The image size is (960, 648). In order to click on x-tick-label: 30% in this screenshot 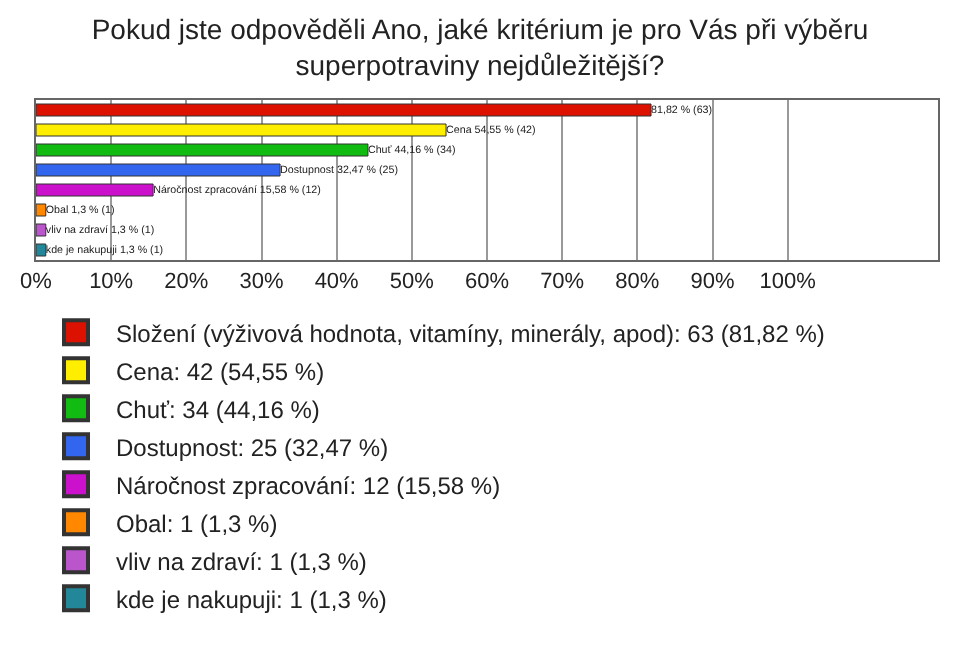, I will do `click(261, 282)`.